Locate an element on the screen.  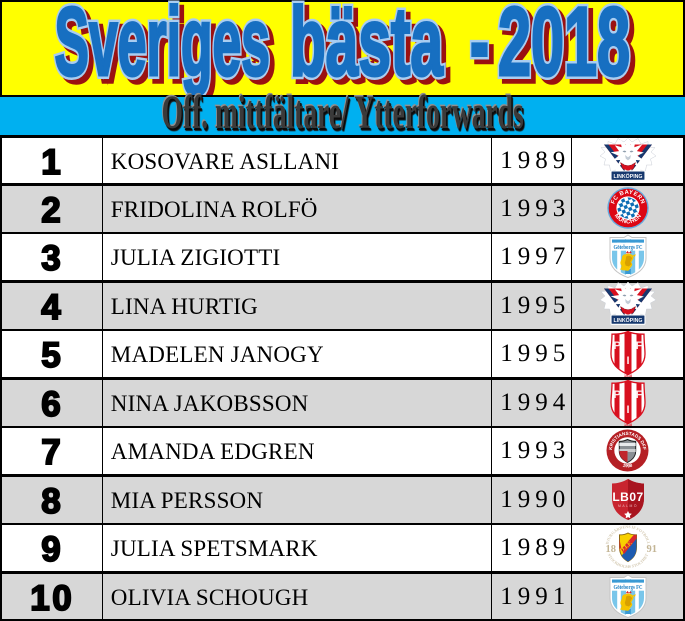
svg-text: 1998 is located at coordinates (627, 466).